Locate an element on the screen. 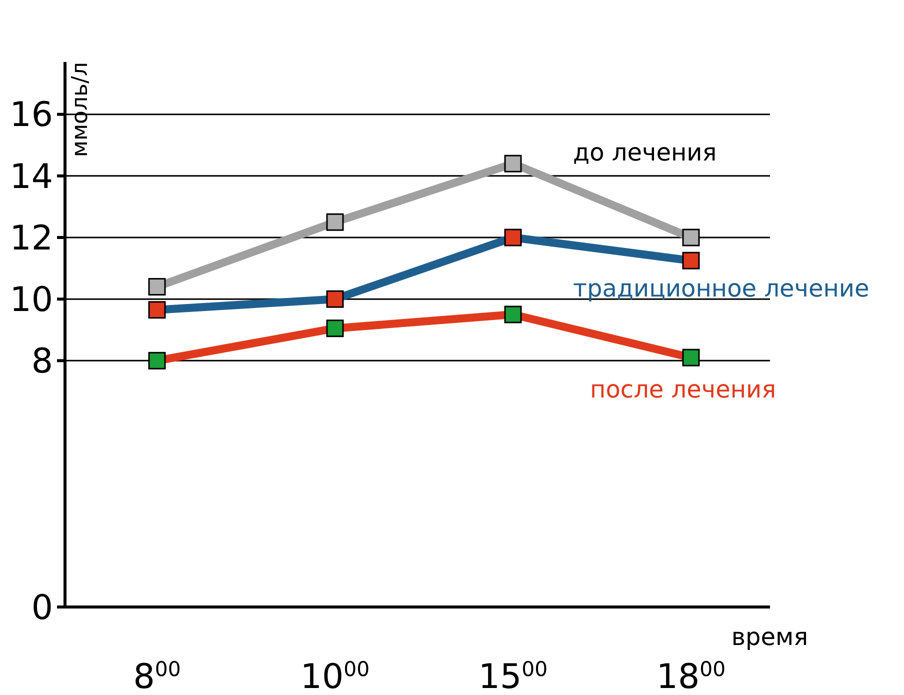 The height and width of the screenshot is (695, 904). x-axis-title: время is located at coordinates (769, 637).